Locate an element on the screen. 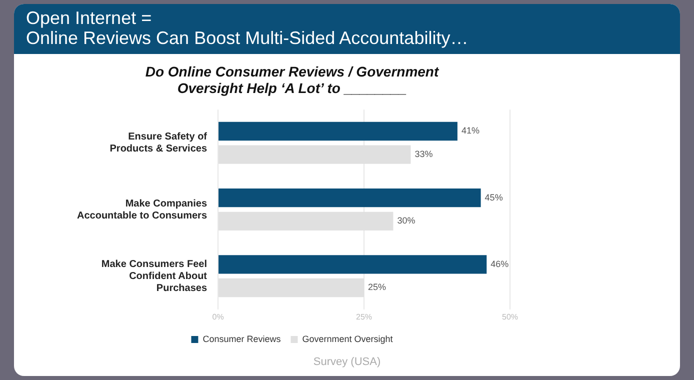  data-label: 25% is located at coordinates (377, 287).